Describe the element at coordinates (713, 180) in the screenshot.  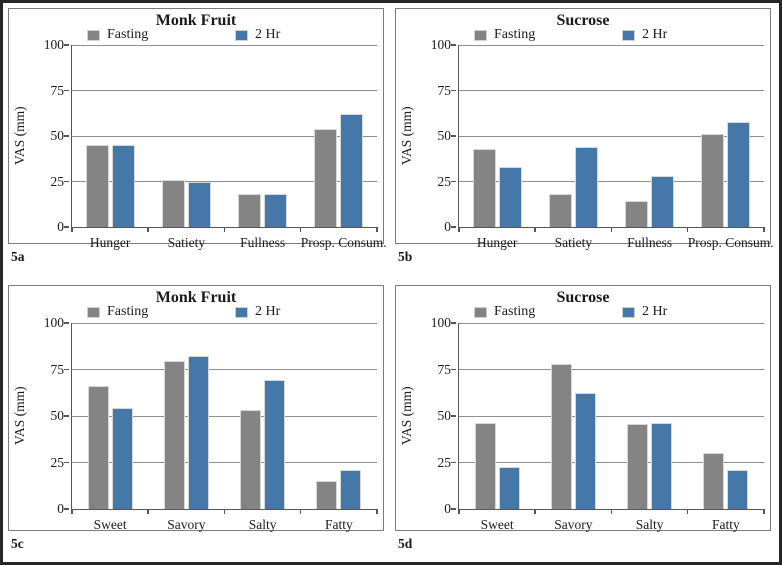
I see `bar-fasting-prosp-consum` at that location.